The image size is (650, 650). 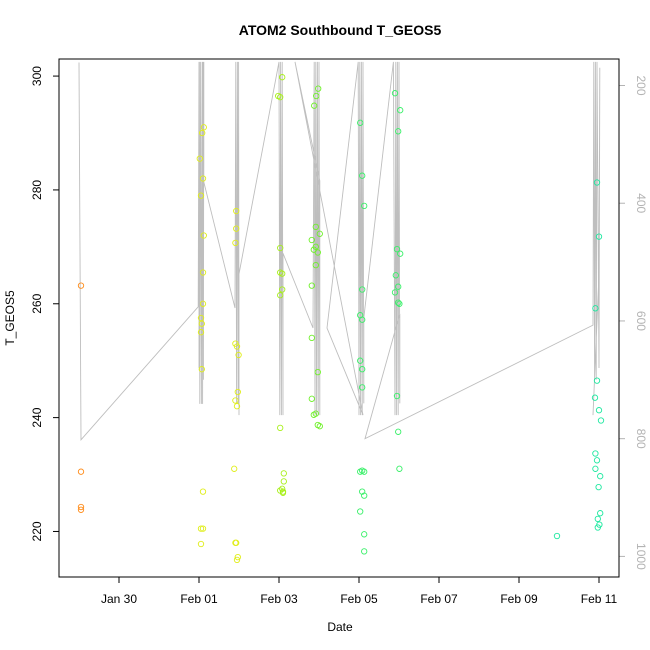 What do you see at coordinates (37, 417) in the screenshot?
I see `y-tick-label: 240` at bounding box center [37, 417].